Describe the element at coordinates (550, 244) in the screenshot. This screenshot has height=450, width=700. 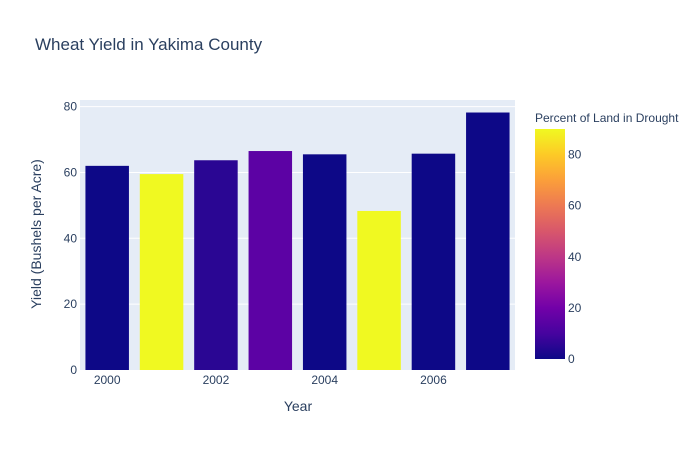
I see `colorbar` at that location.